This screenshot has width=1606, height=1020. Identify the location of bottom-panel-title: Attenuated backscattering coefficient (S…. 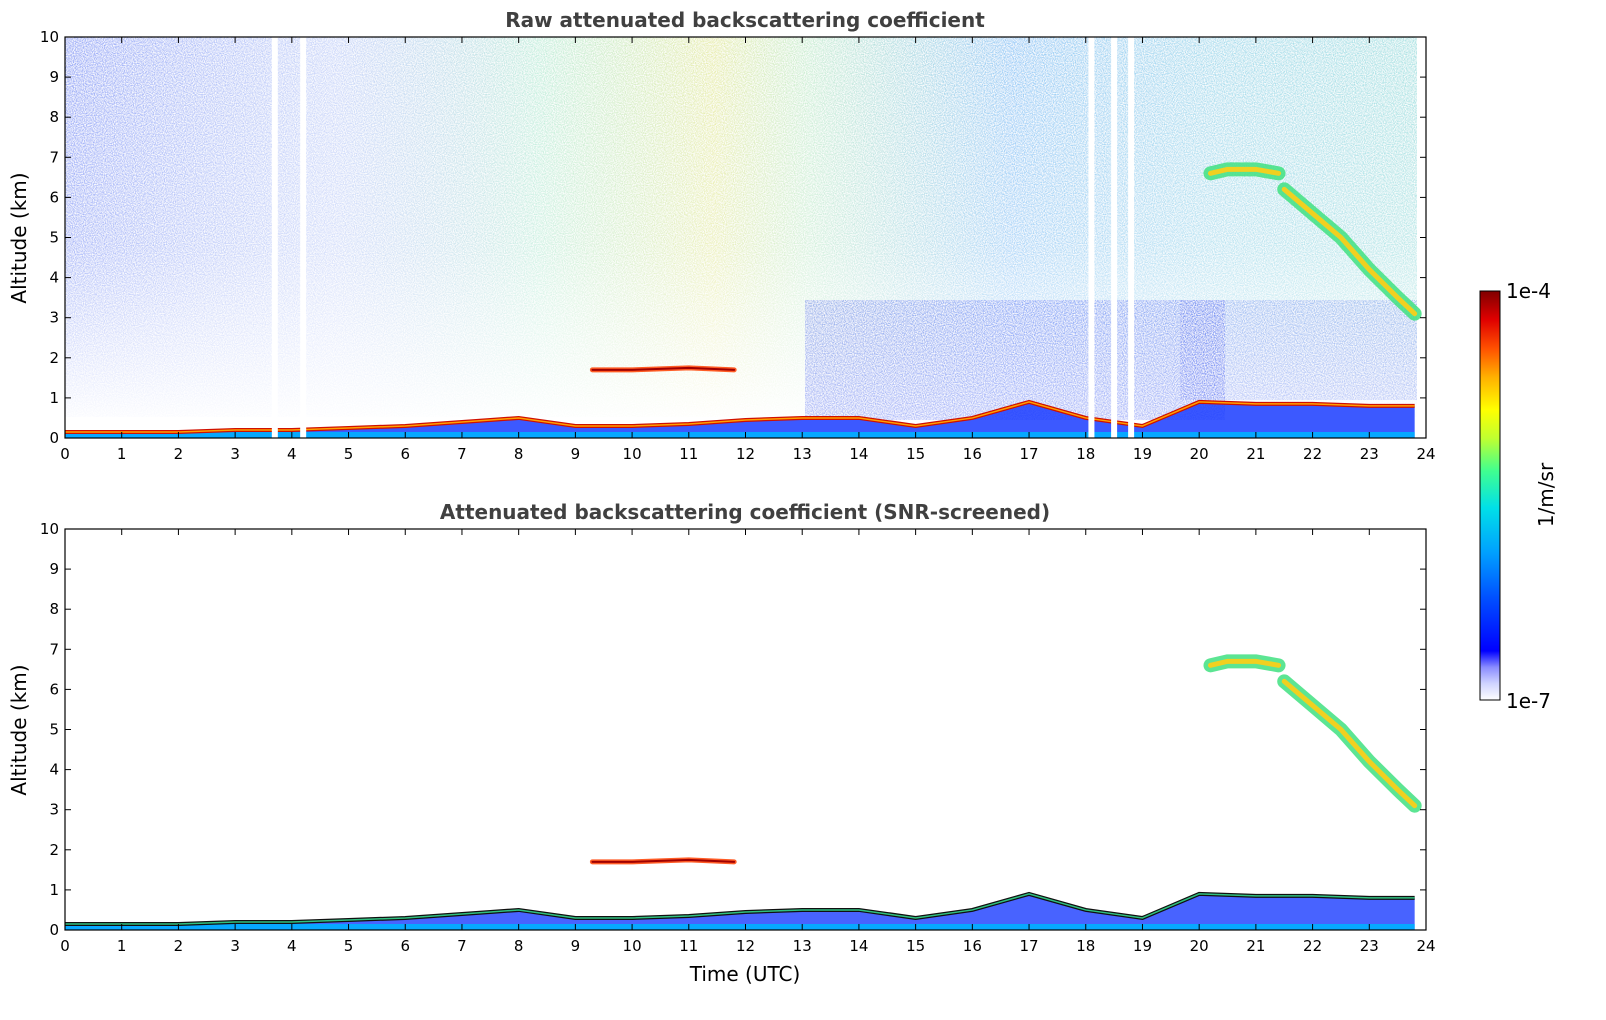
(745, 512).